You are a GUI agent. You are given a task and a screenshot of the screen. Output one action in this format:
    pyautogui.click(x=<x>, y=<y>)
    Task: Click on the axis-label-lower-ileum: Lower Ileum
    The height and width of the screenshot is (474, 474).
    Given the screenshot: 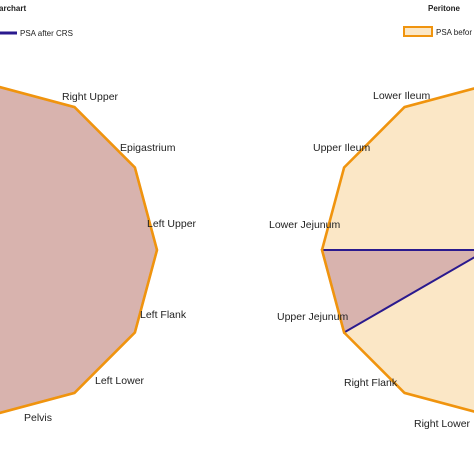 What is the action you would take?
    pyautogui.click(x=401, y=96)
    